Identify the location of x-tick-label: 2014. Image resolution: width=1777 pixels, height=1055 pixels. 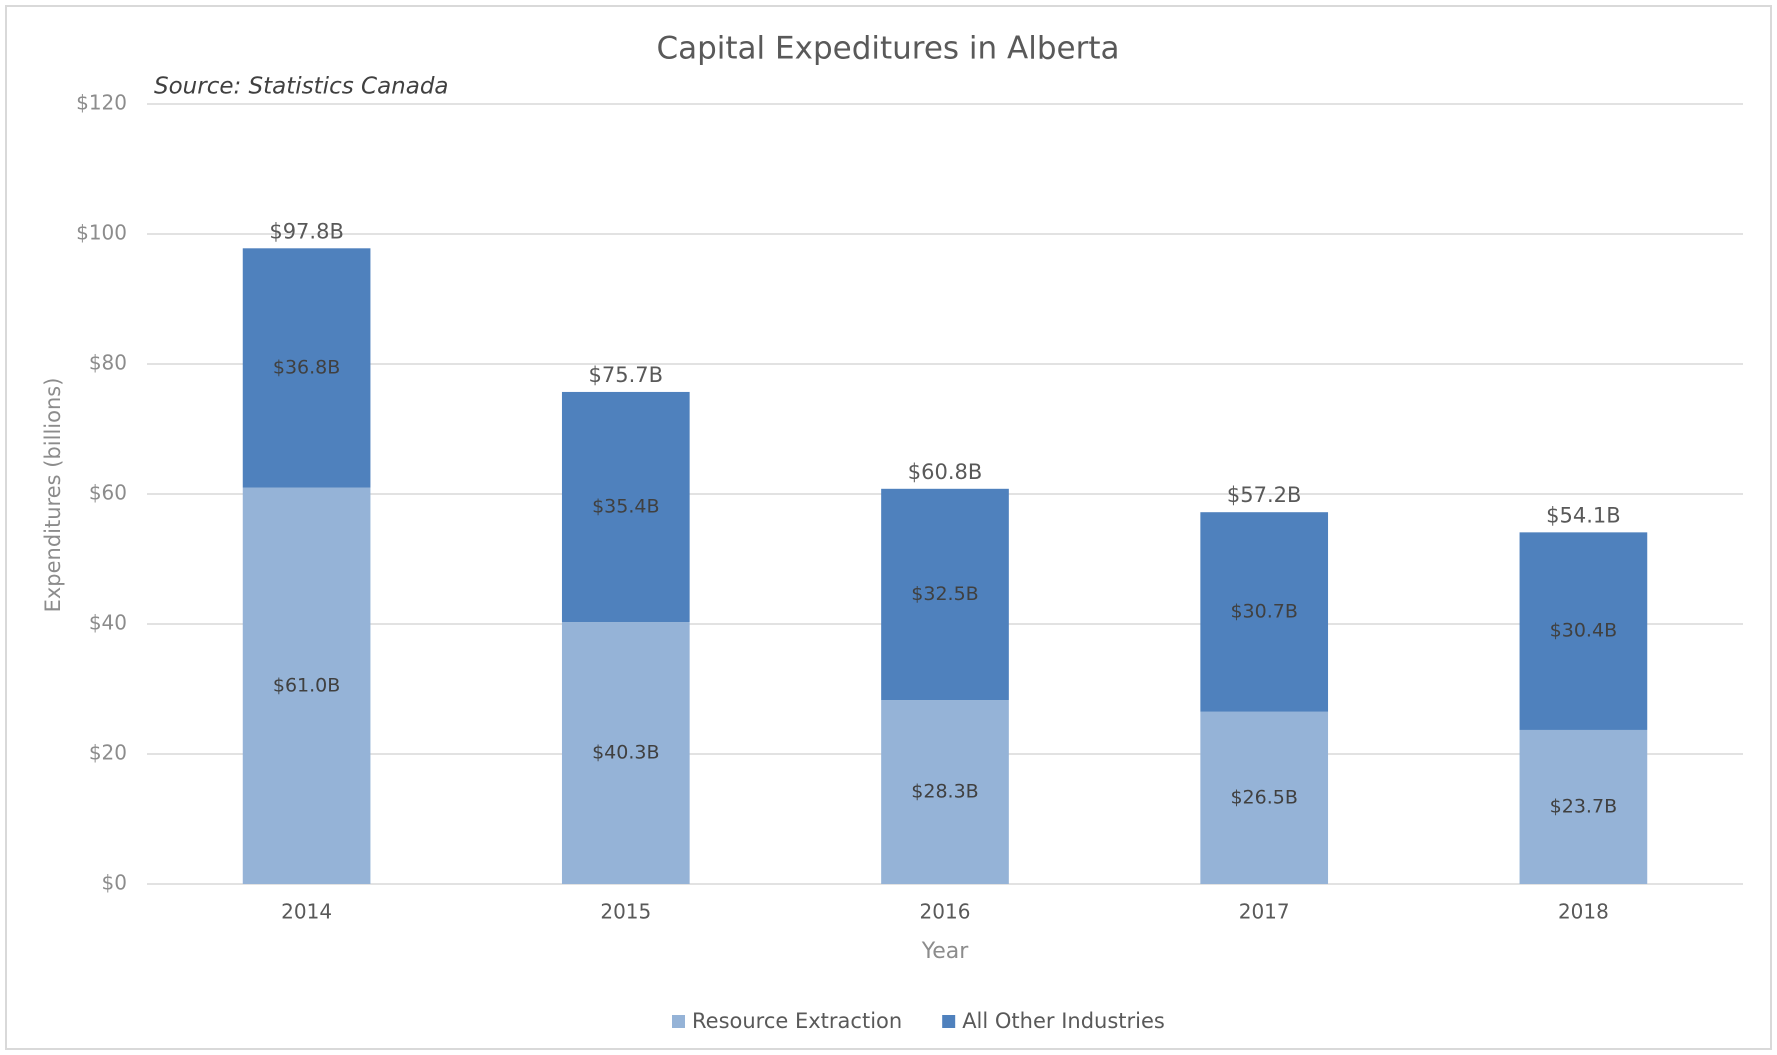
(306, 912).